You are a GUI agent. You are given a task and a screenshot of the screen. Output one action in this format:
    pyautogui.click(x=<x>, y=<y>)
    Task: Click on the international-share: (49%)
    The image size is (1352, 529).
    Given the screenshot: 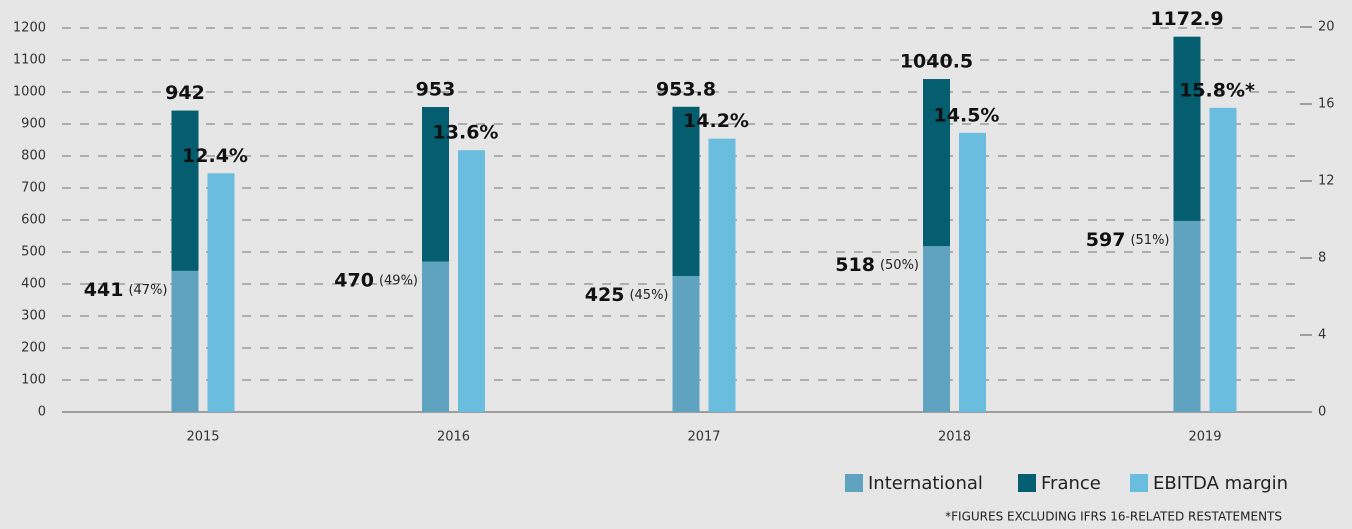 What is the action you would take?
    pyautogui.click(x=398, y=280)
    